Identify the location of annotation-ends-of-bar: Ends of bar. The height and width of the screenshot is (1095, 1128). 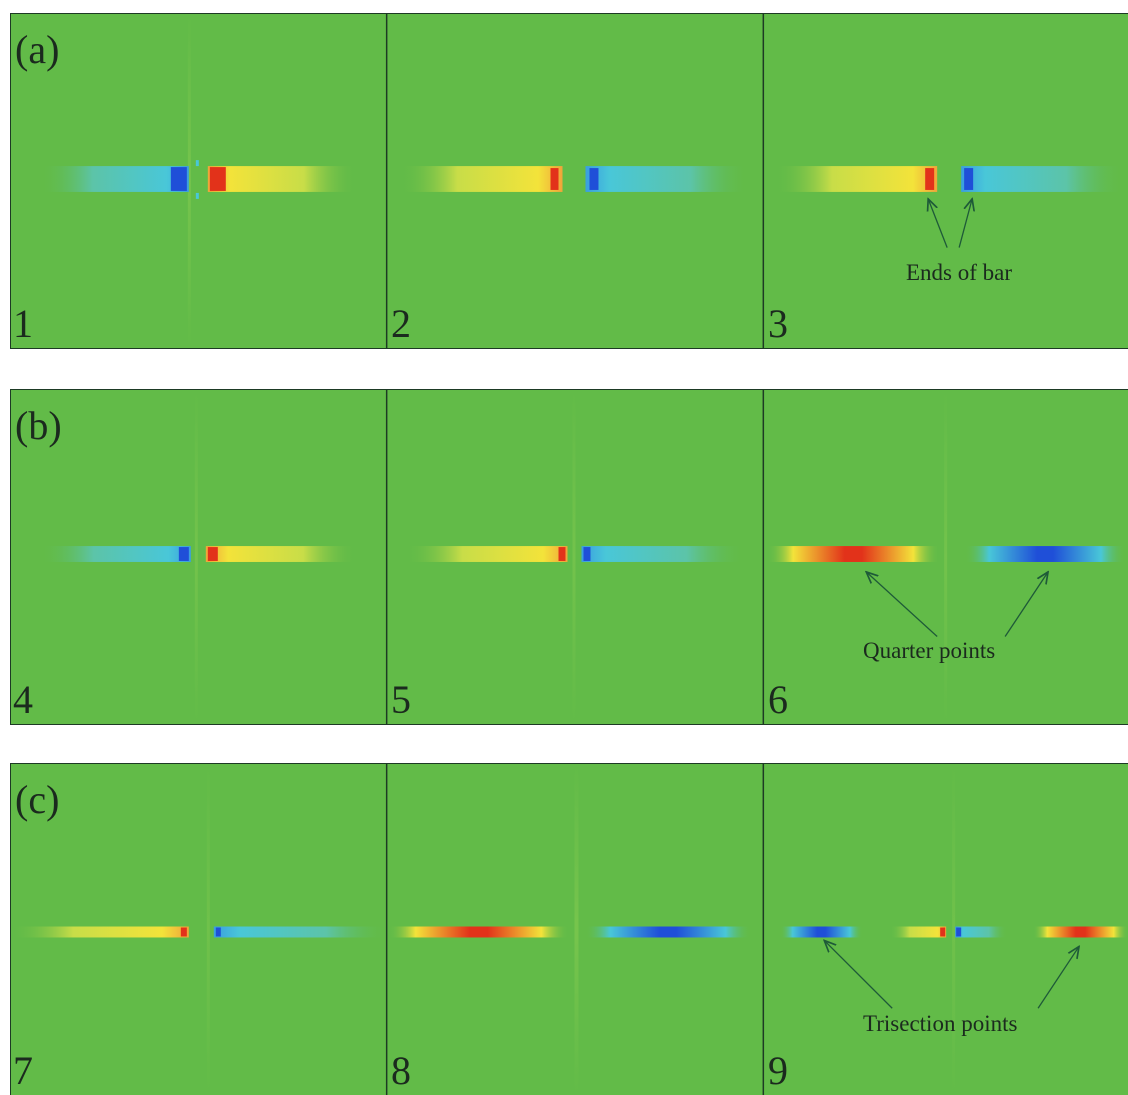
(959, 272).